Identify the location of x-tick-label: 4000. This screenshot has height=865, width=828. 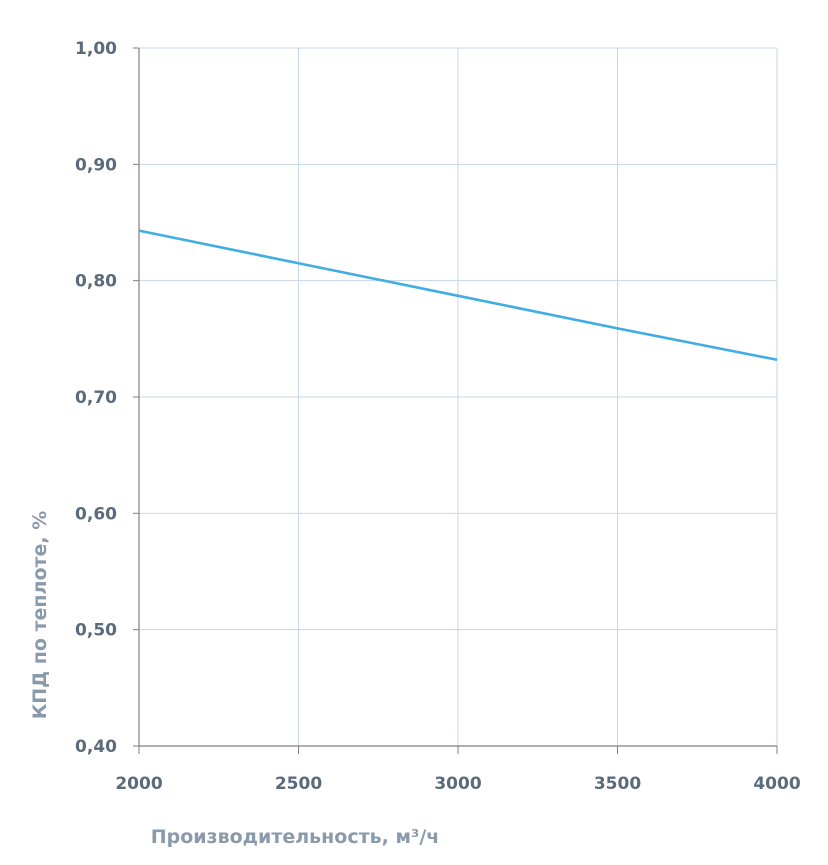
(776, 784).